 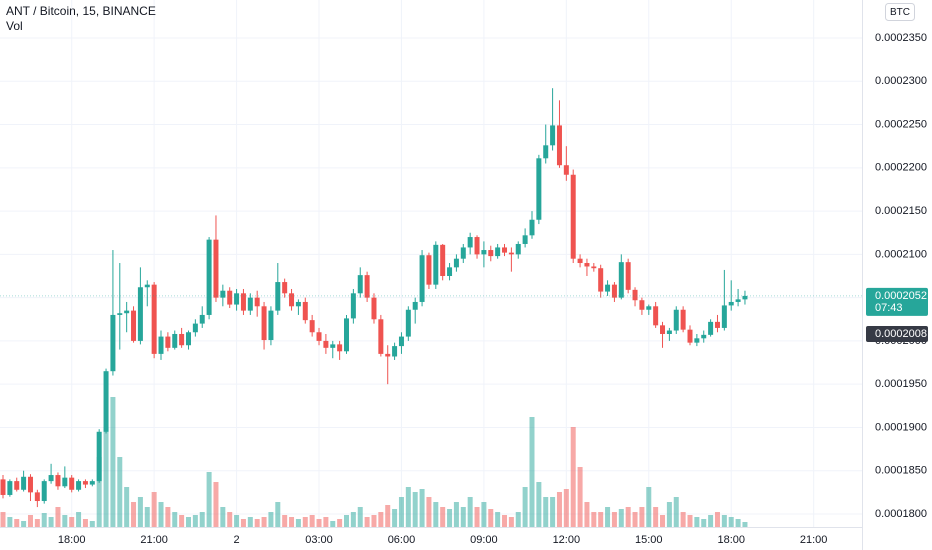 What do you see at coordinates (901, 254) in the screenshot?
I see `y-tick-label: 0.0002100` at bounding box center [901, 254].